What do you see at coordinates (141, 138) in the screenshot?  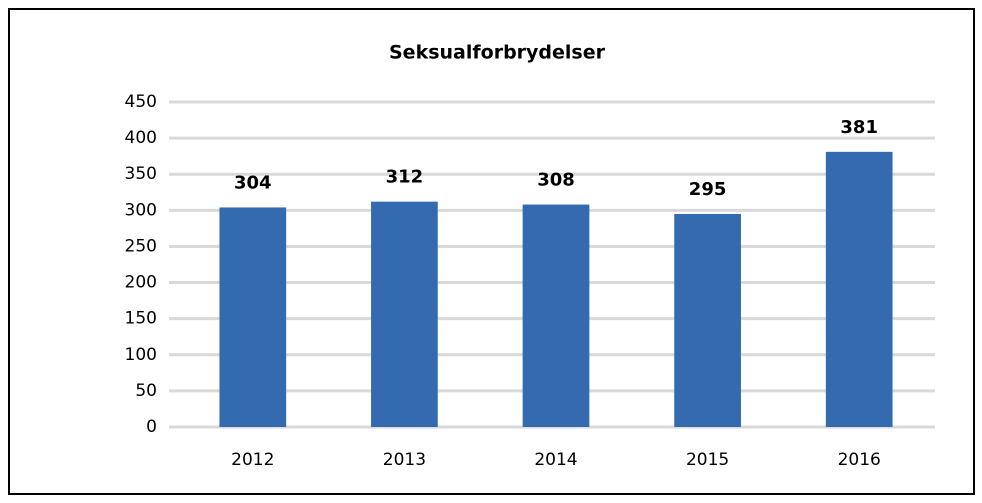 I see `y-tick-label: 400` at bounding box center [141, 138].